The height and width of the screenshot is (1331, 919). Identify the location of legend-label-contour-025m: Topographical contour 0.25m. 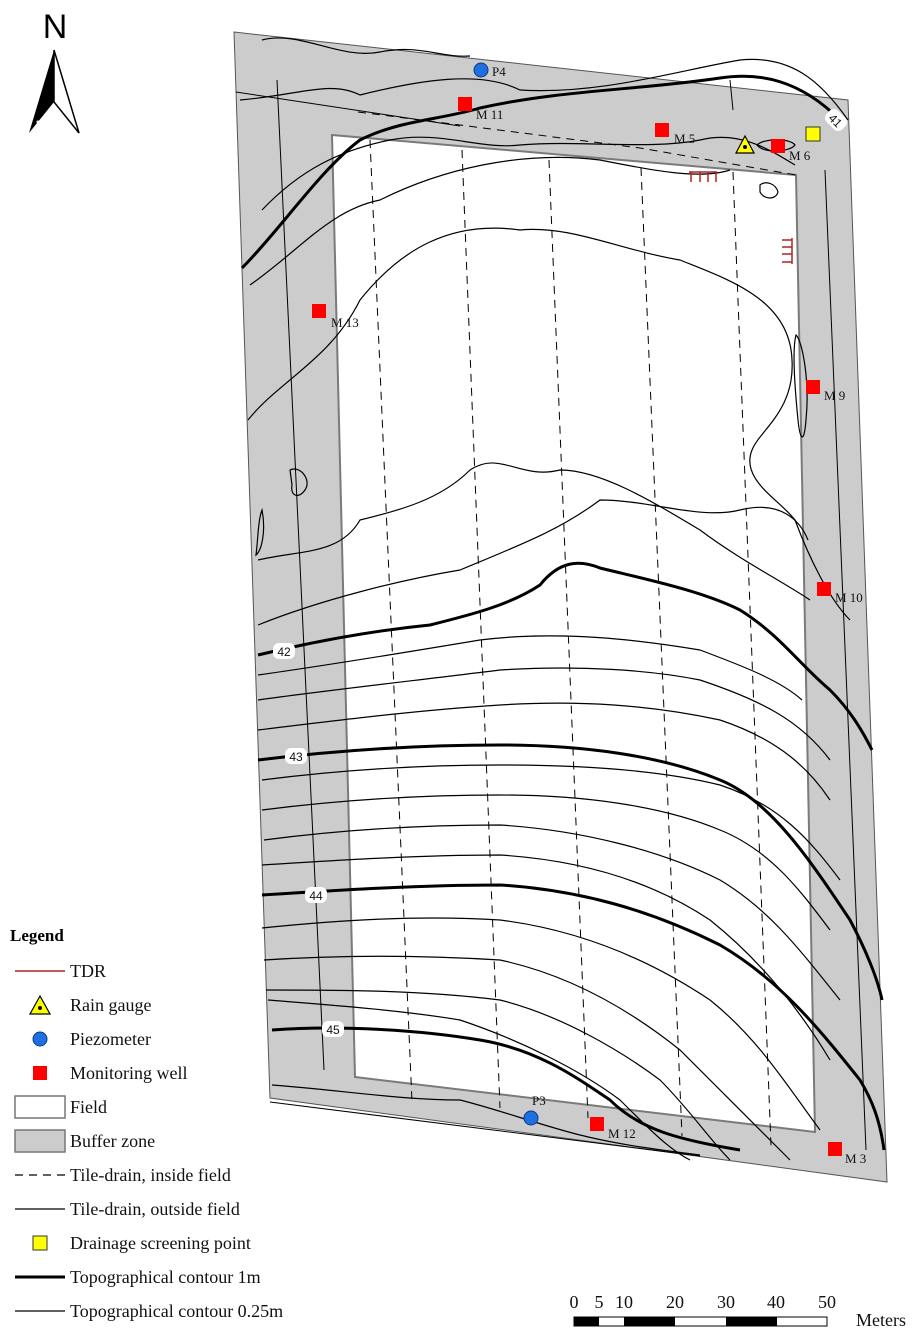
(177, 1310).